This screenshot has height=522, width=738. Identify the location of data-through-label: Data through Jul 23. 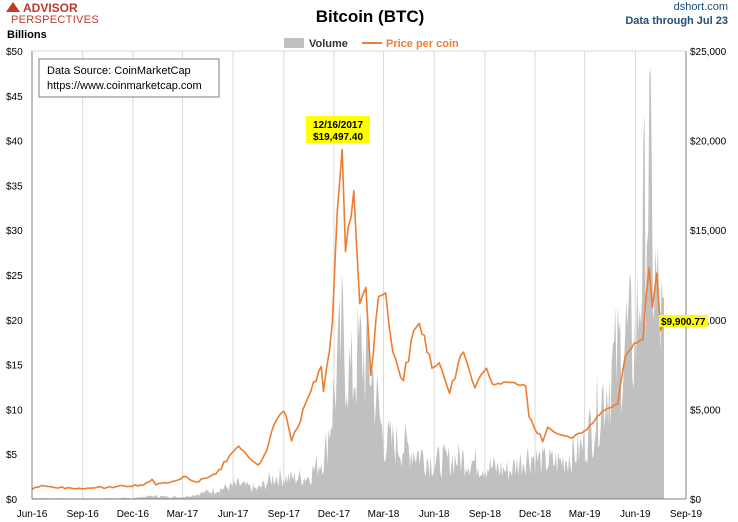
(676, 21).